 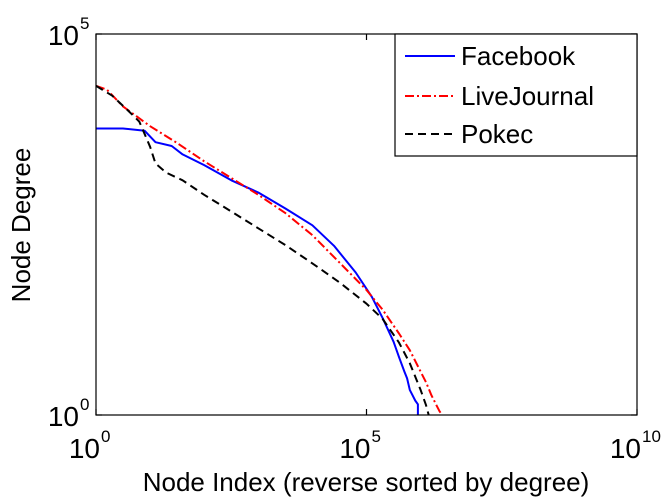 I want to click on legend: Facebook LiveJournal Pokec, so click(x=516, y=95).